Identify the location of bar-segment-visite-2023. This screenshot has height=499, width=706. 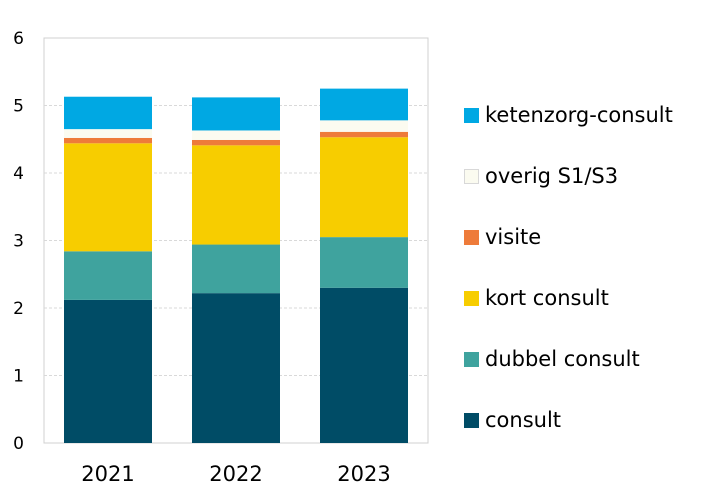
(364, 134).